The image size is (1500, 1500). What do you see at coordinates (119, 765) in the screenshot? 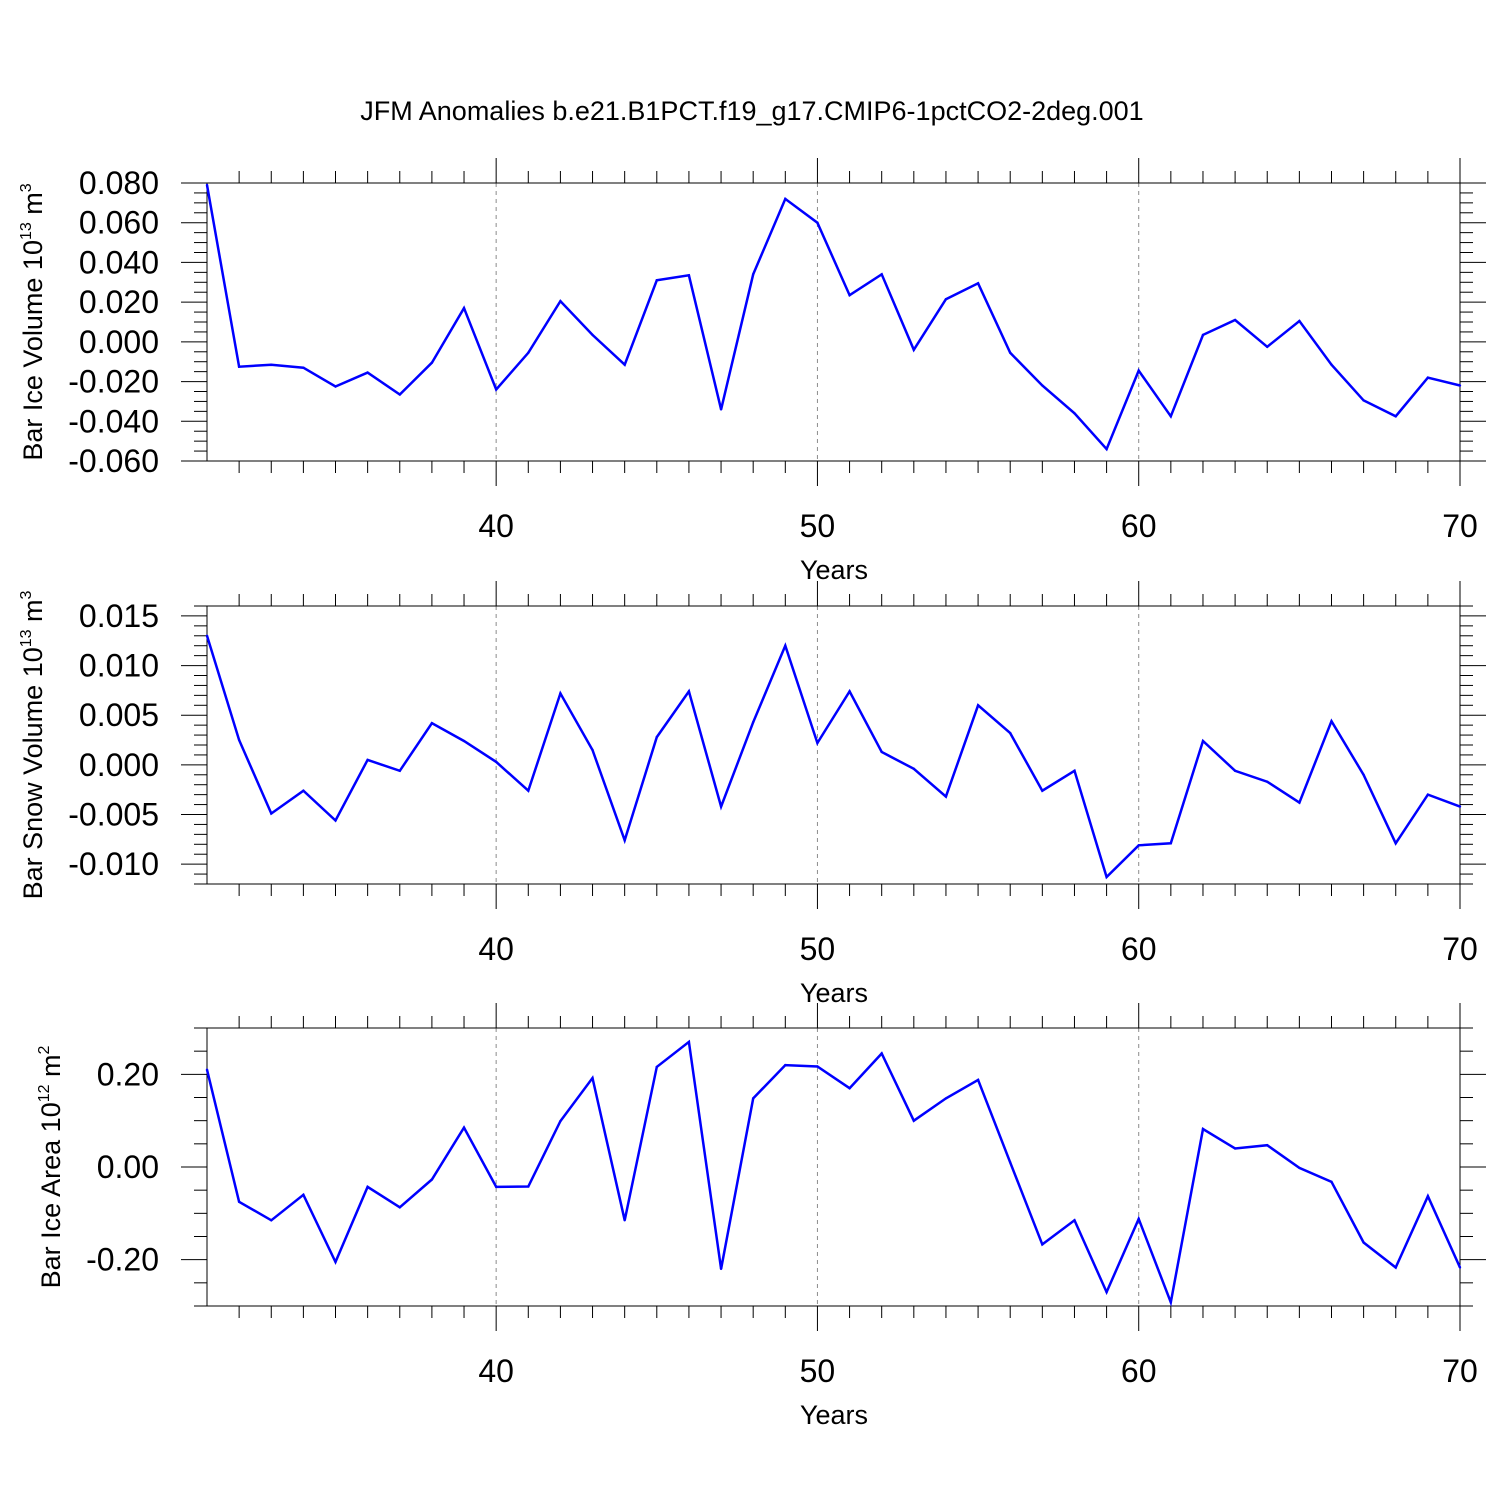
I see `y-tick-label: 0.000` at bounding box center [119, 765].